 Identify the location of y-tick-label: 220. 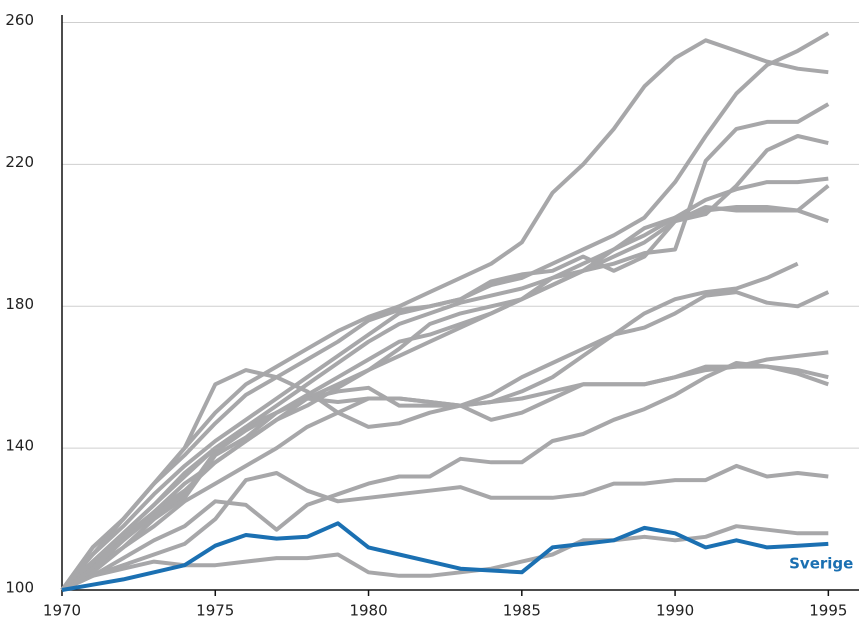
(19, 162).